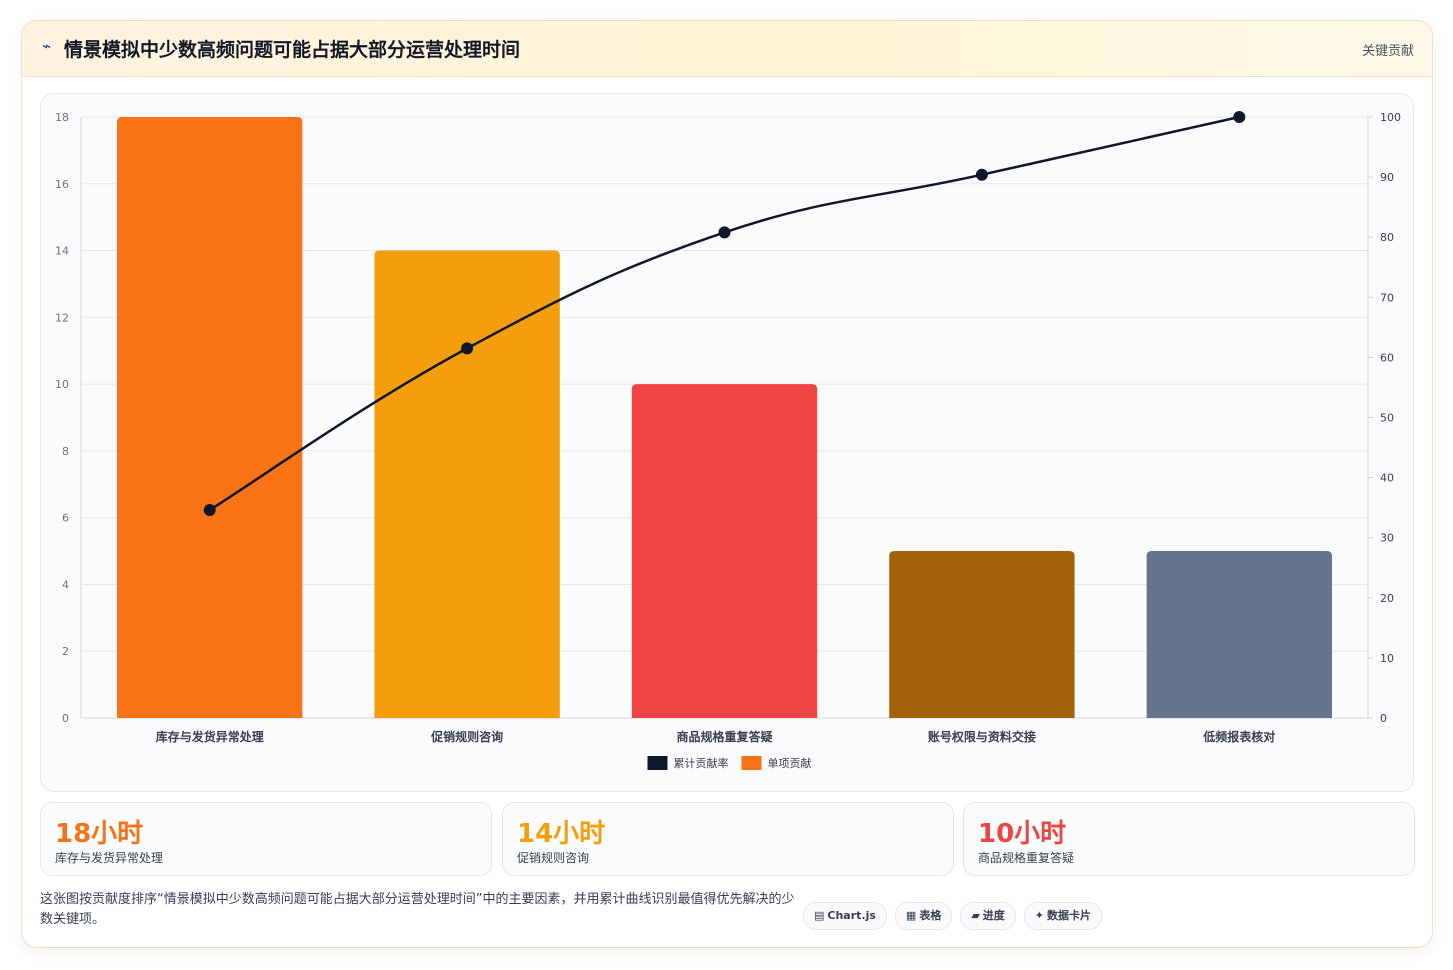 The height and width of the screenshot is (970, 1453). What do you see at coordinates (1390, 117) in the screenshot?
I see `y-tick-right: 100` at bounding box center [1390, 117].